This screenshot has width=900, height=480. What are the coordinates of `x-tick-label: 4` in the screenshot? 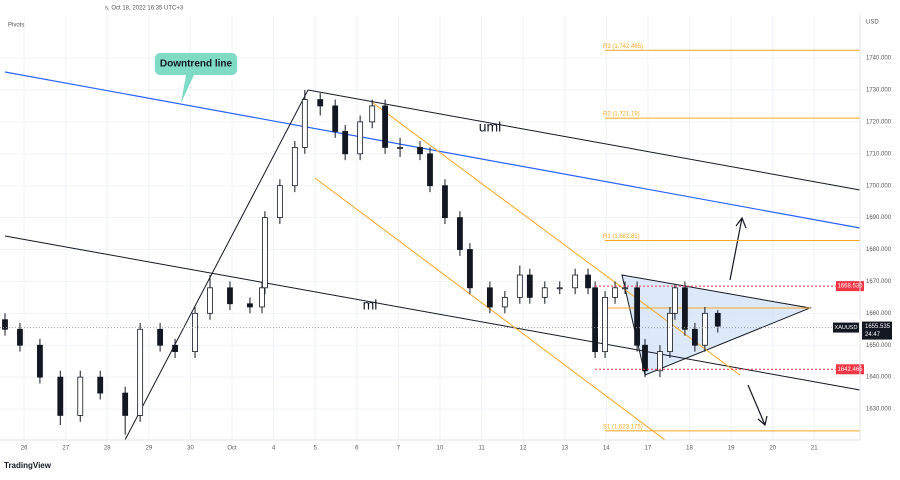 It's located at (274, 449).